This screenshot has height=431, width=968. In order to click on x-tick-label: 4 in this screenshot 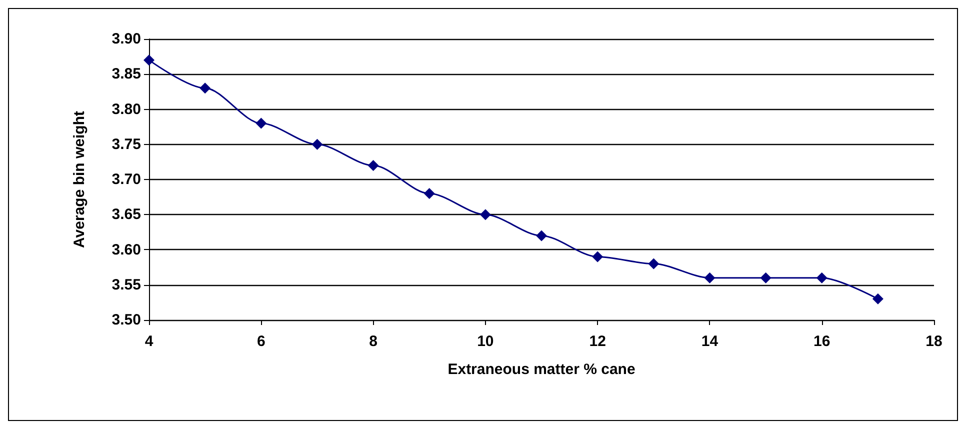, I will do `click(149, 341)`.